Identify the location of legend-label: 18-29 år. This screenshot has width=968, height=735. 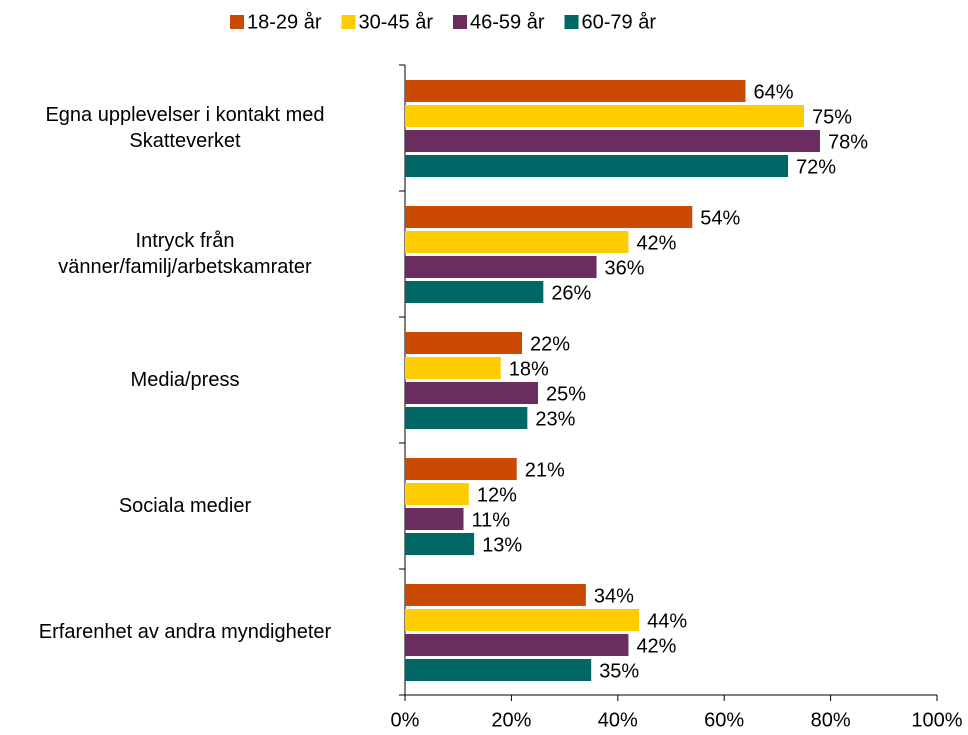
(284, 22).